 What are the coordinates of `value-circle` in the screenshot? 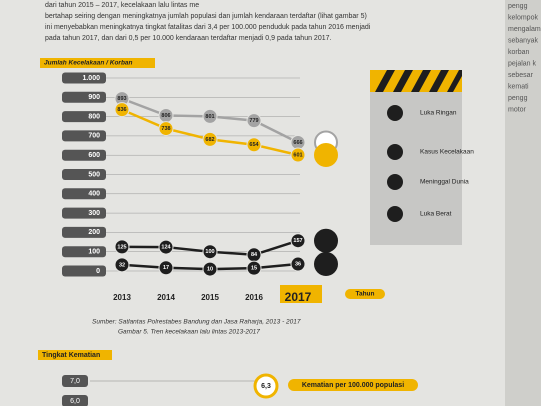 It's located at (266, 386).